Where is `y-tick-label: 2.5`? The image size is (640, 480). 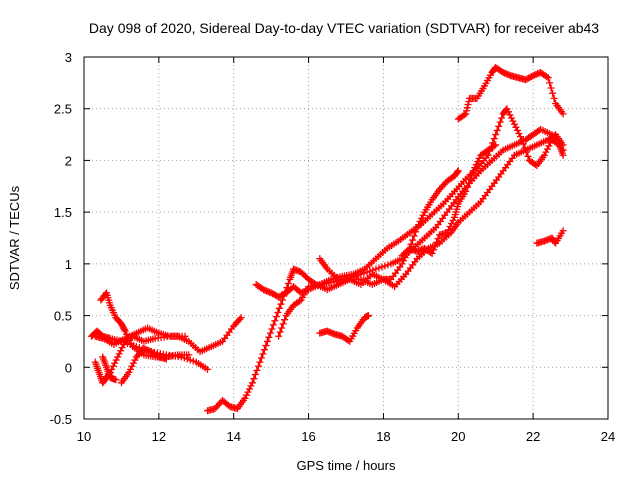 y-tick-label: 2.5 is located at coordinates (63, 109).